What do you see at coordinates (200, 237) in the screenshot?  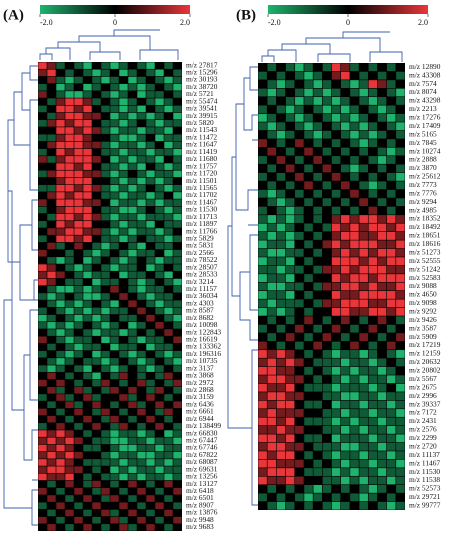 I see `row-label: m/z 5829` at bounding box center [200, 237].